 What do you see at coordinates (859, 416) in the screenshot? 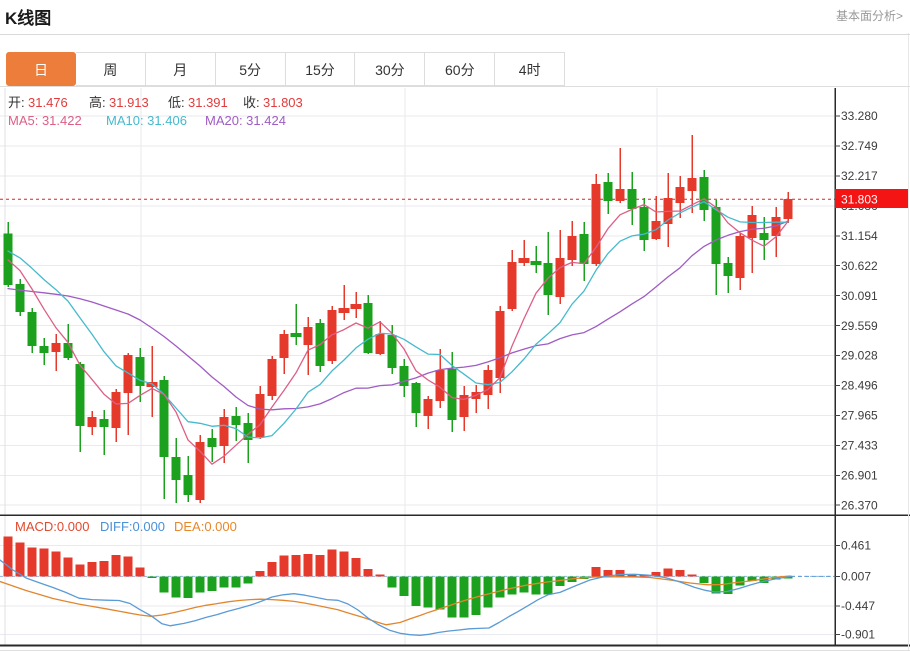
I see `svg-text: 27.965` at bounding box center [859, 416].